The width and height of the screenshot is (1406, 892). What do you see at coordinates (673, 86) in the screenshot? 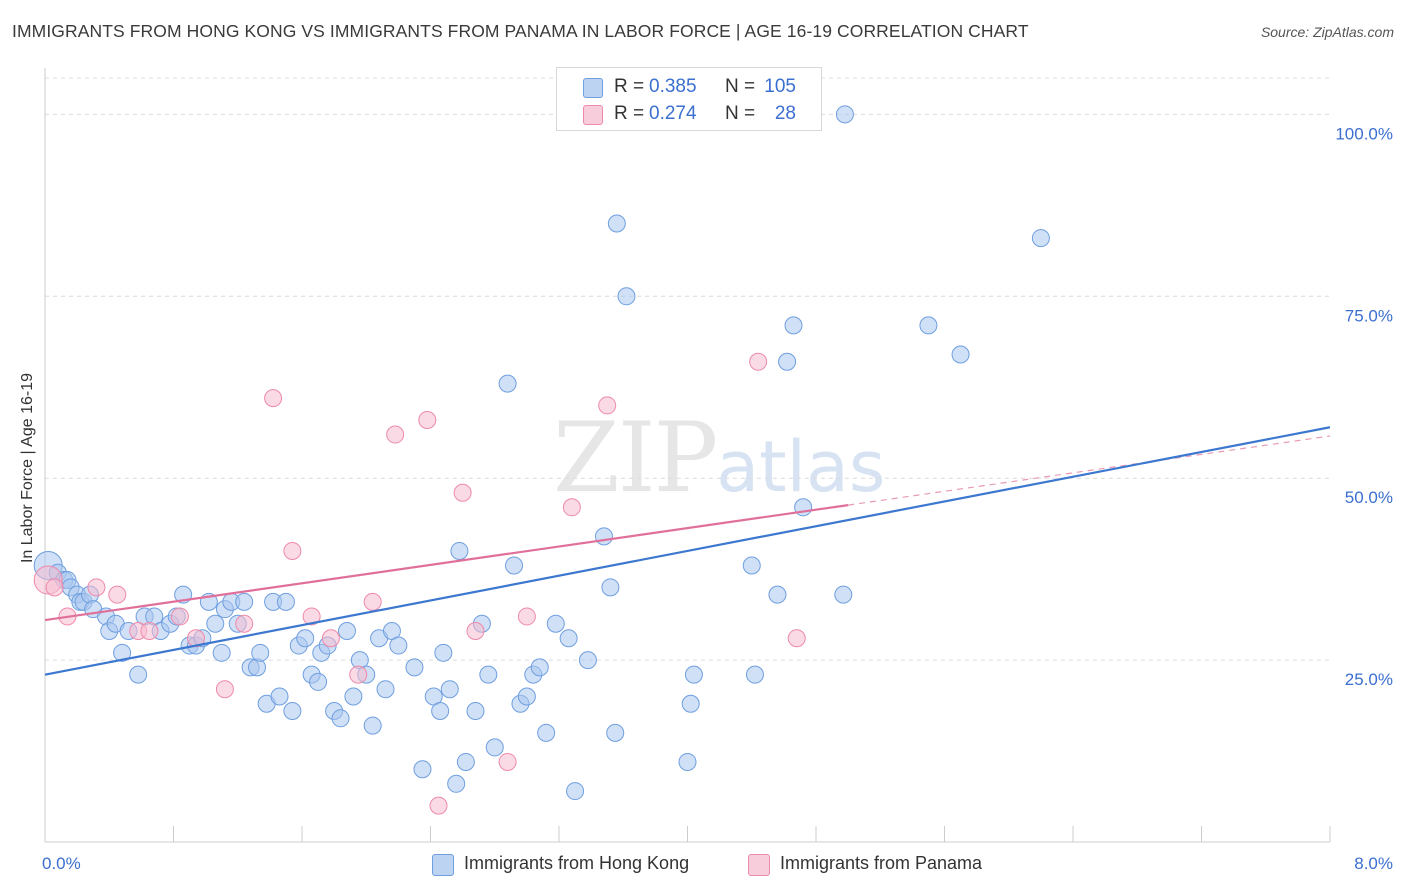
I see `r-value: 0.385` at bounding box center [673, 86].